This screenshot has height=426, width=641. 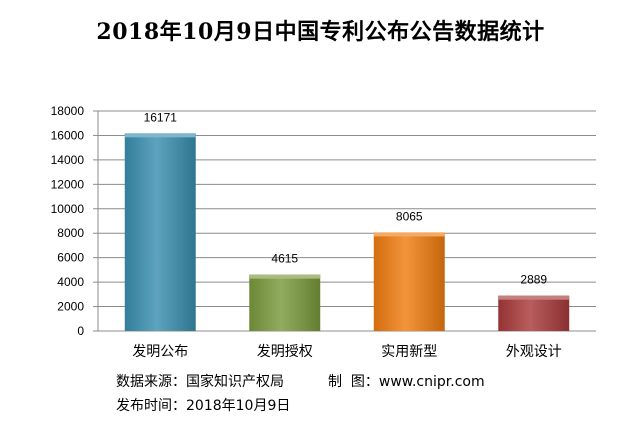 I want to click on category-label: 发明授权, so click(x=285, y=352).